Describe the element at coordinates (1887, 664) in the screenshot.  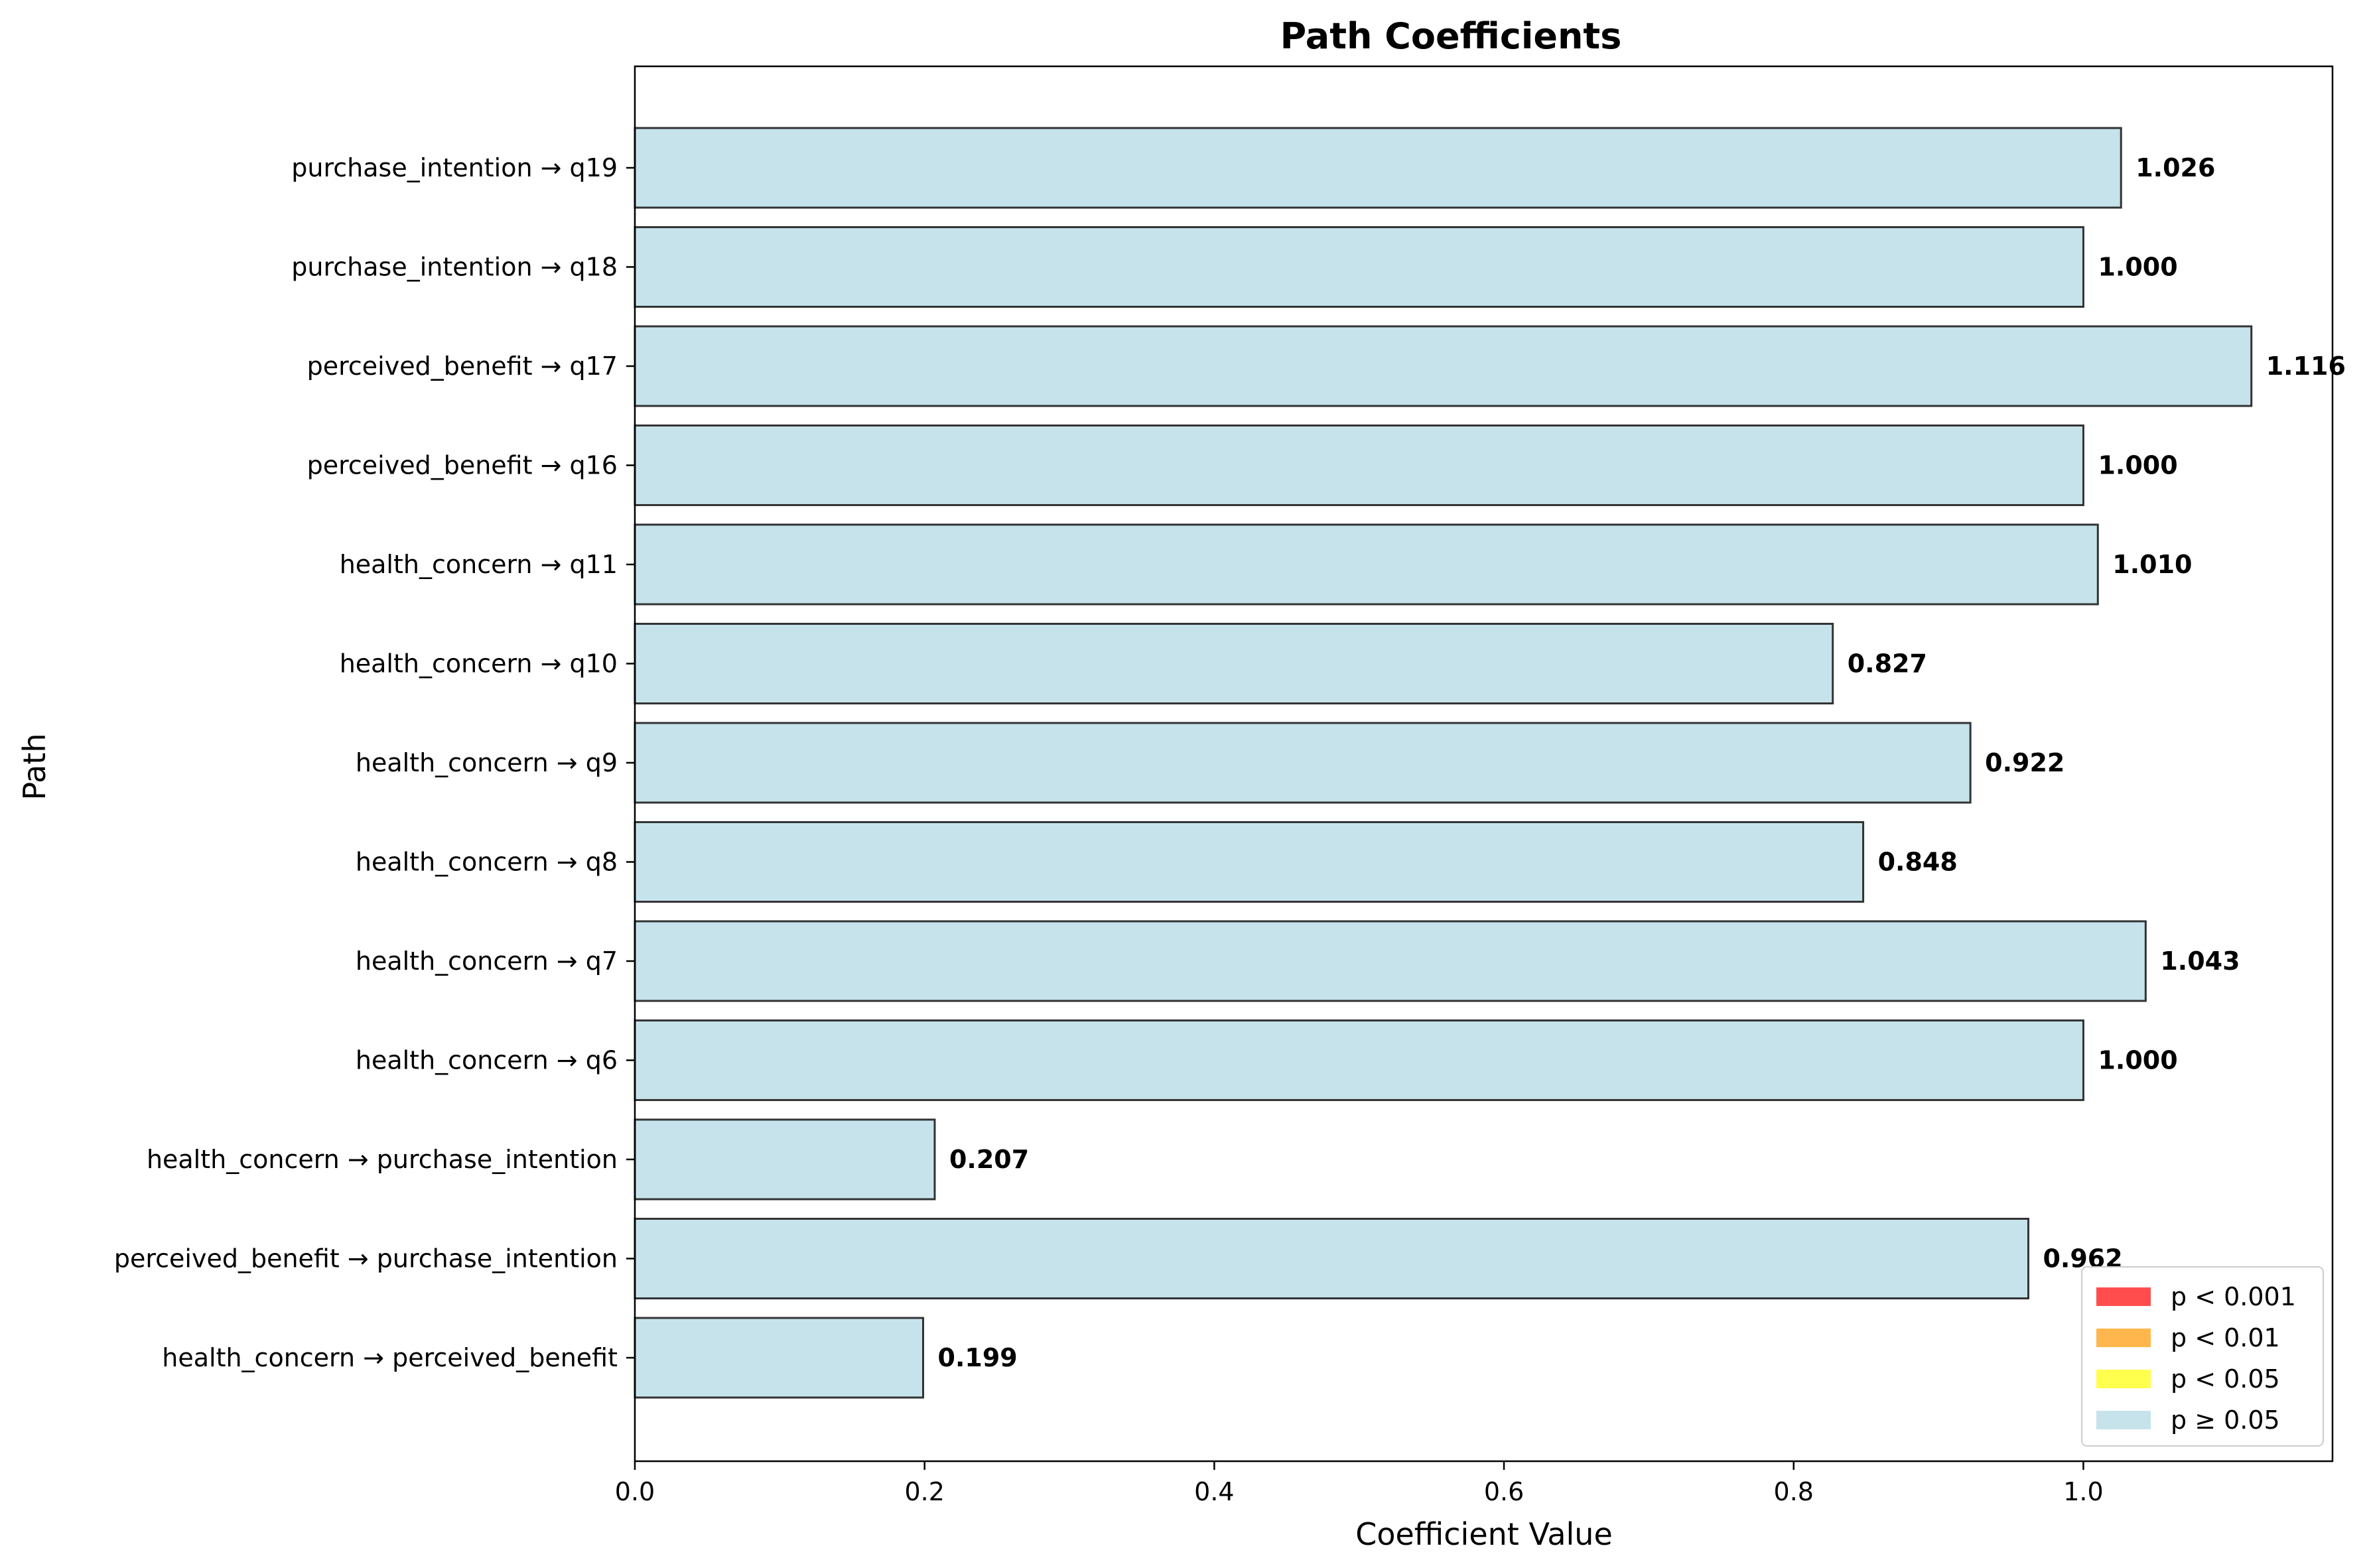
I see `bar-value-label: 0.827` at that location.